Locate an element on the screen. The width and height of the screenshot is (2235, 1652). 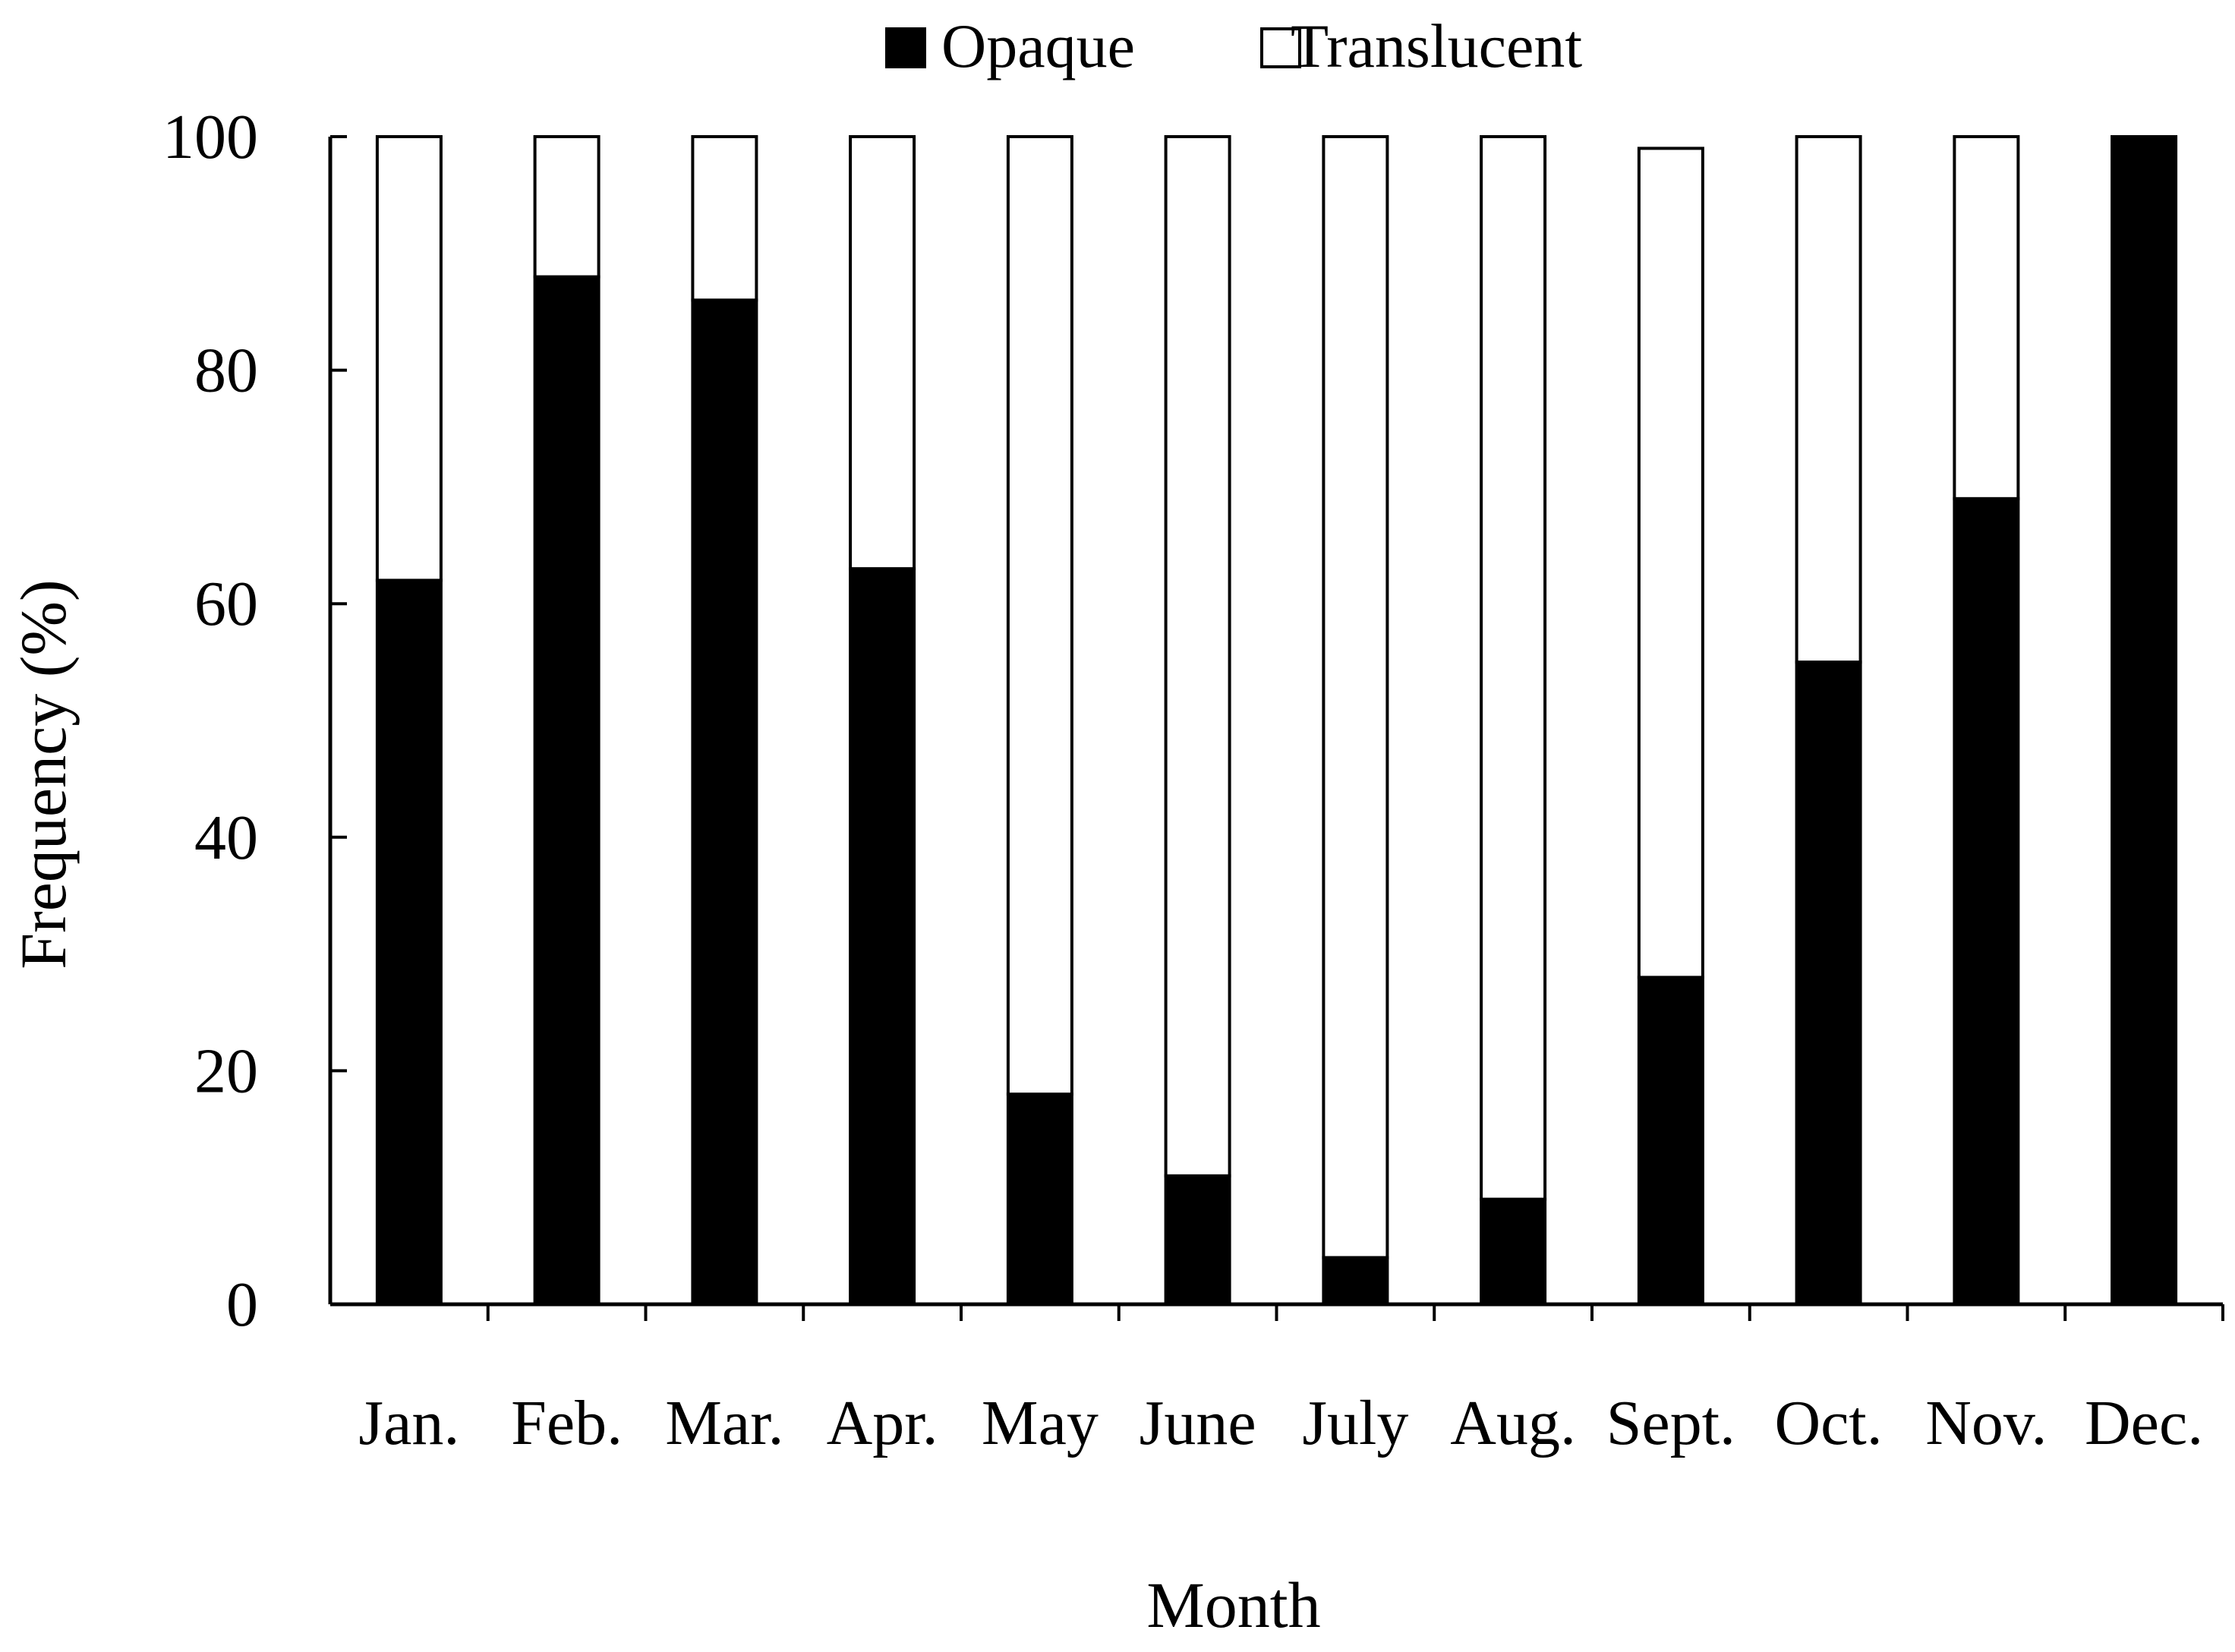
bar-opaque-oct is located at coordinates (1829, 983).